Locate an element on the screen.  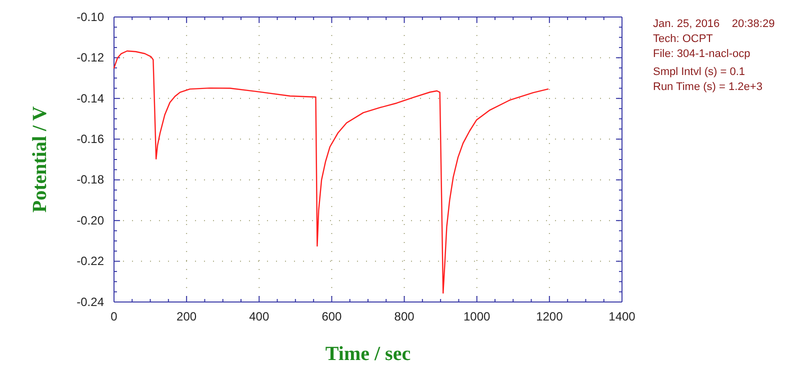
y-tick-label: -0.10 is located at coordinates (90, 17).